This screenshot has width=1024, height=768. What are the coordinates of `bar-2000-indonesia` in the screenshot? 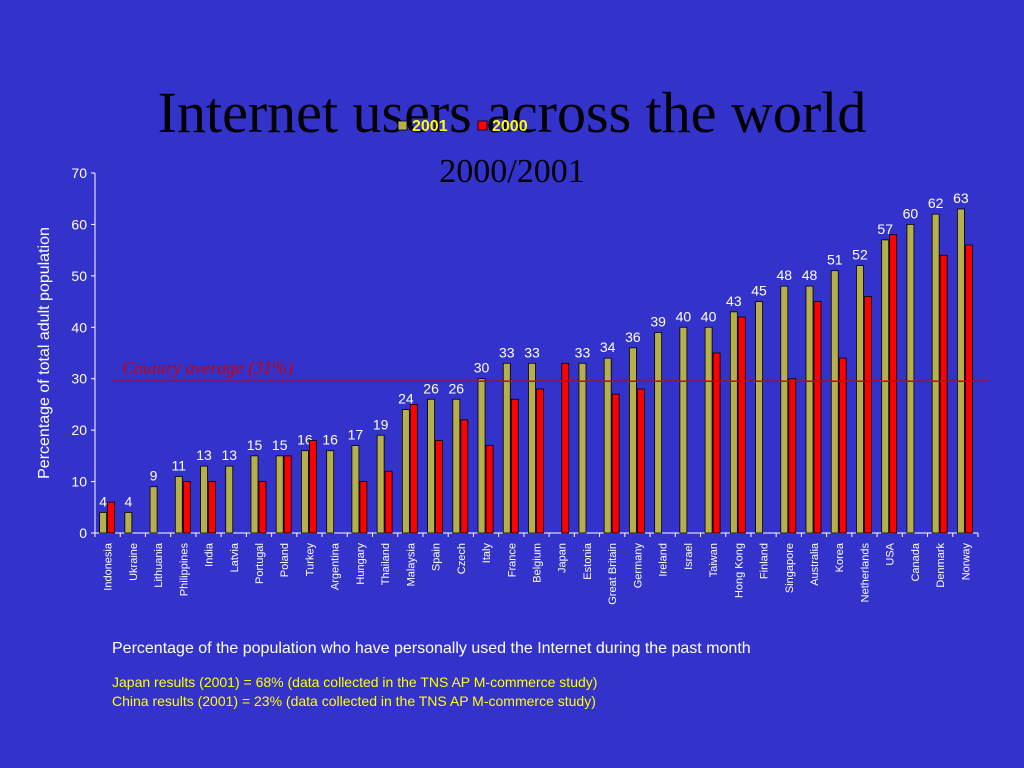 It's located at (111, 517).